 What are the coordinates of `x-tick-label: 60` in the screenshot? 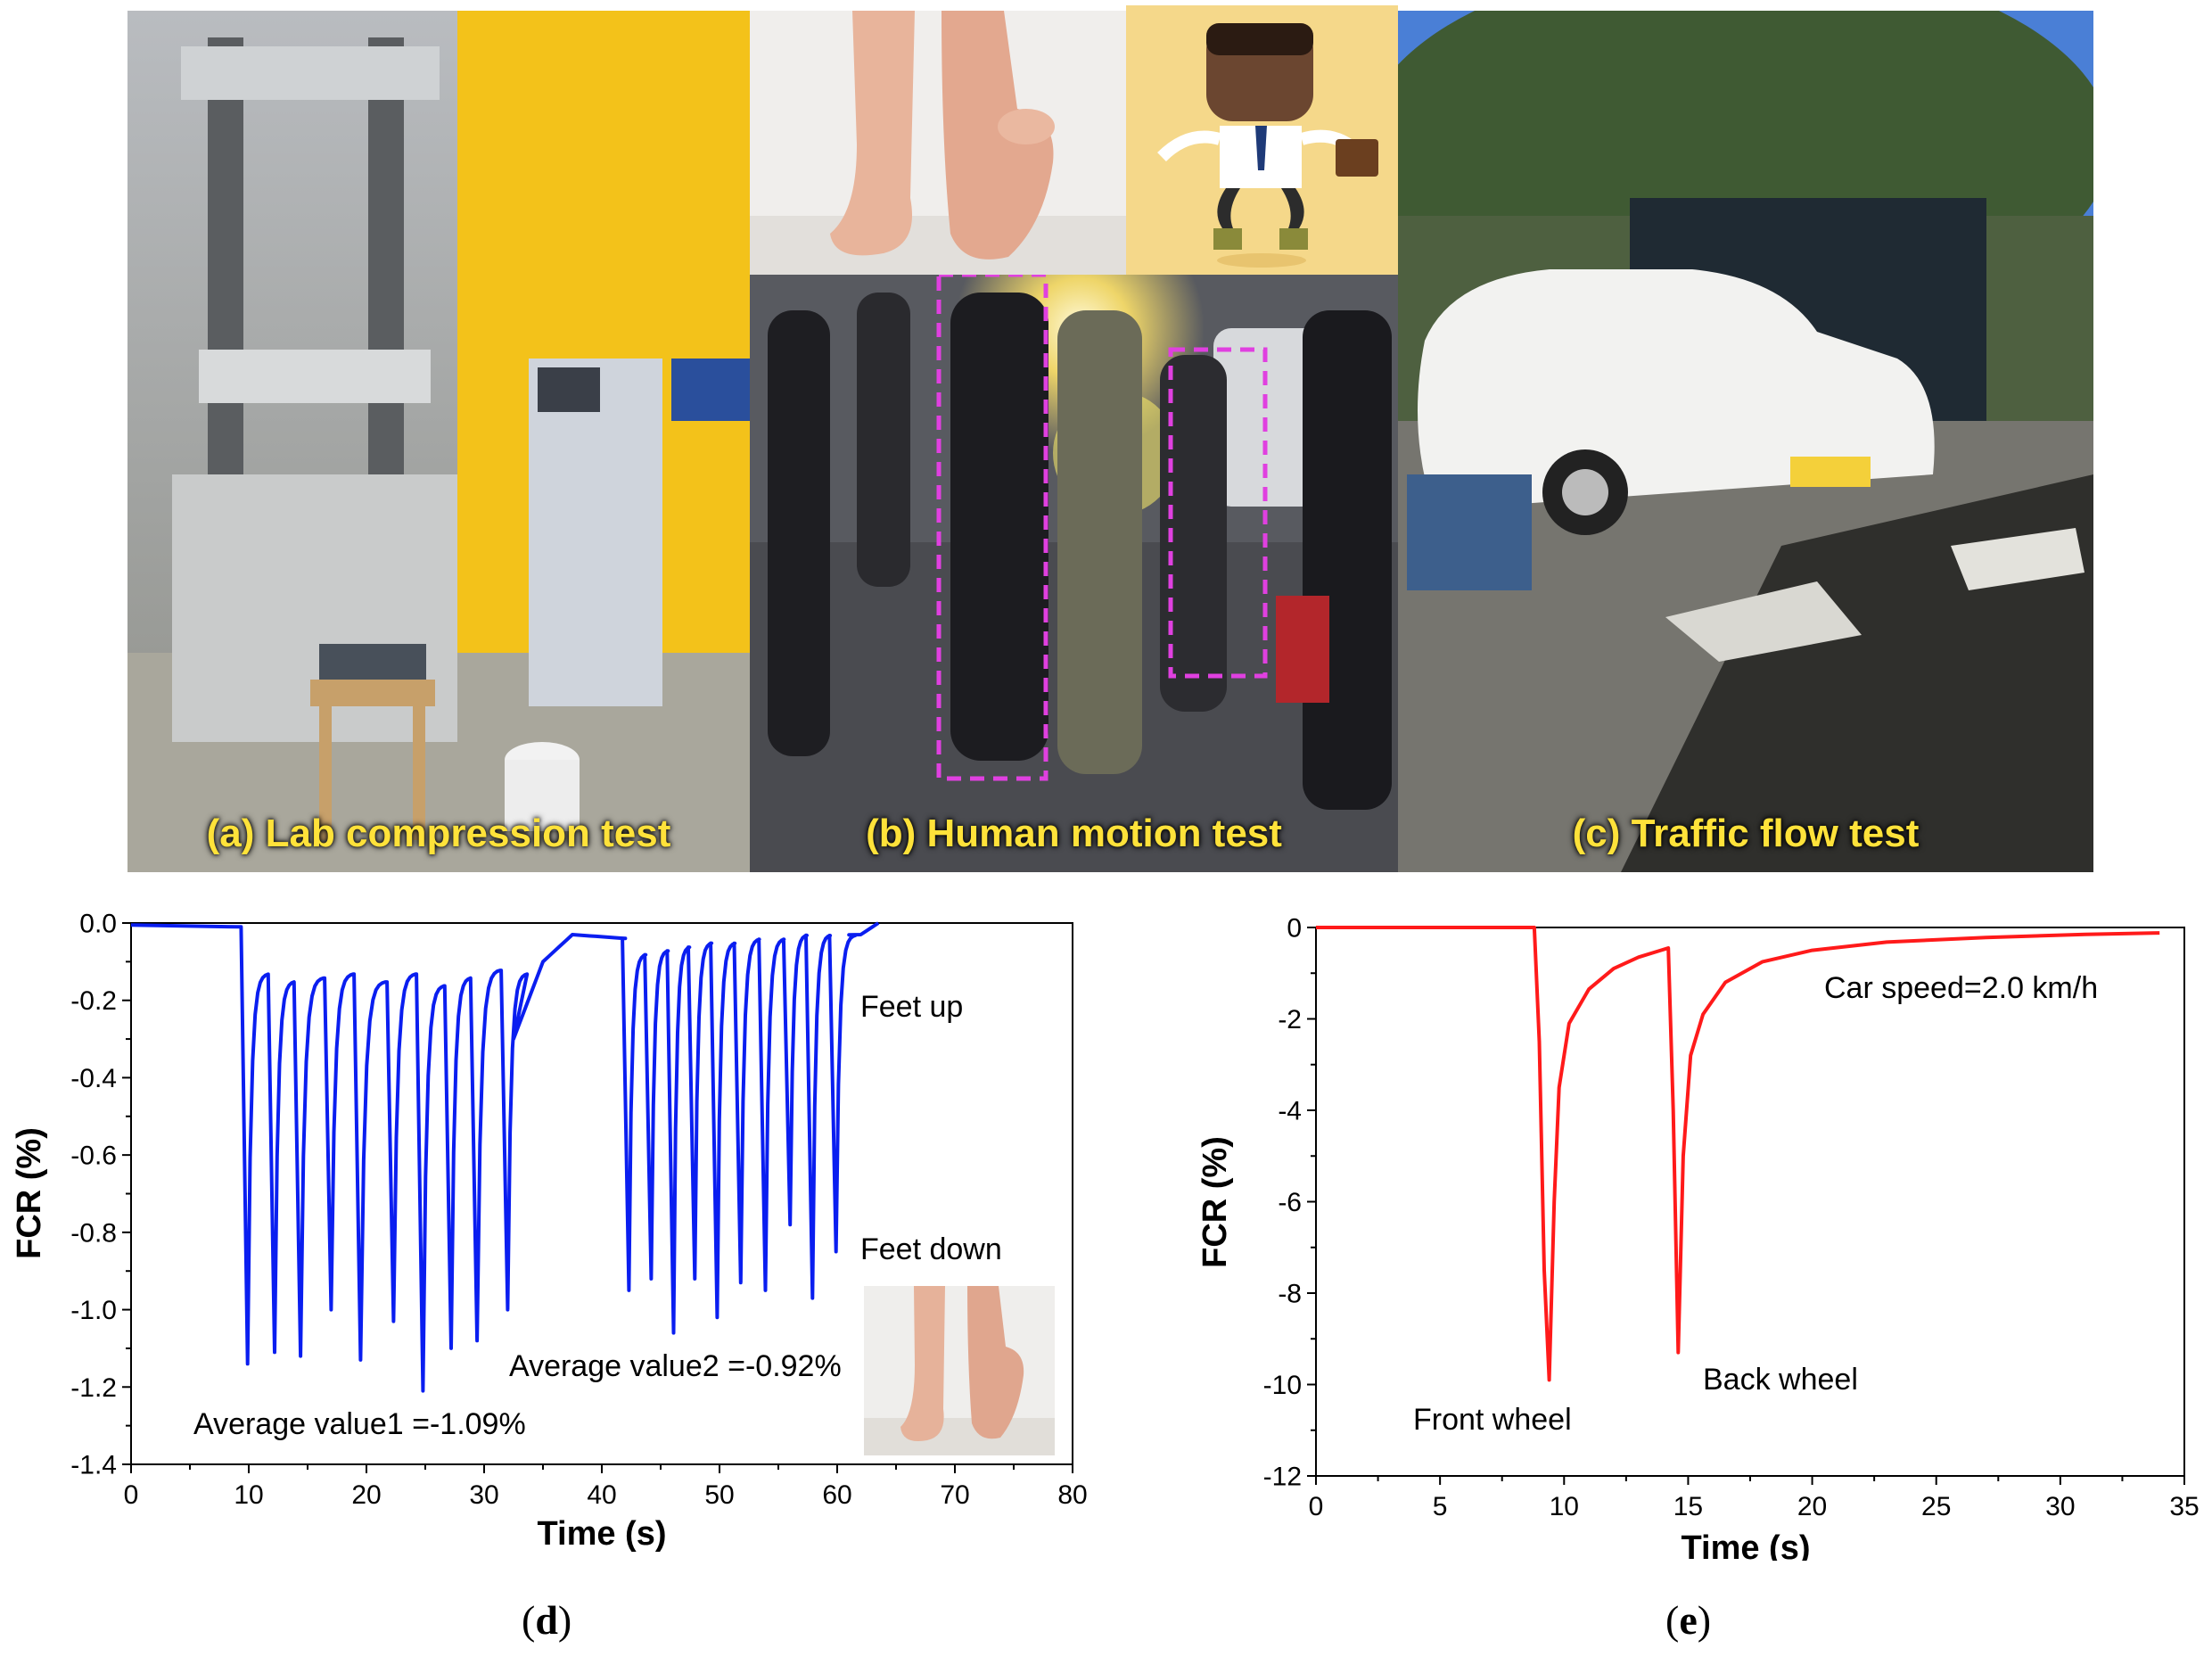 It's located at (836, 1495).